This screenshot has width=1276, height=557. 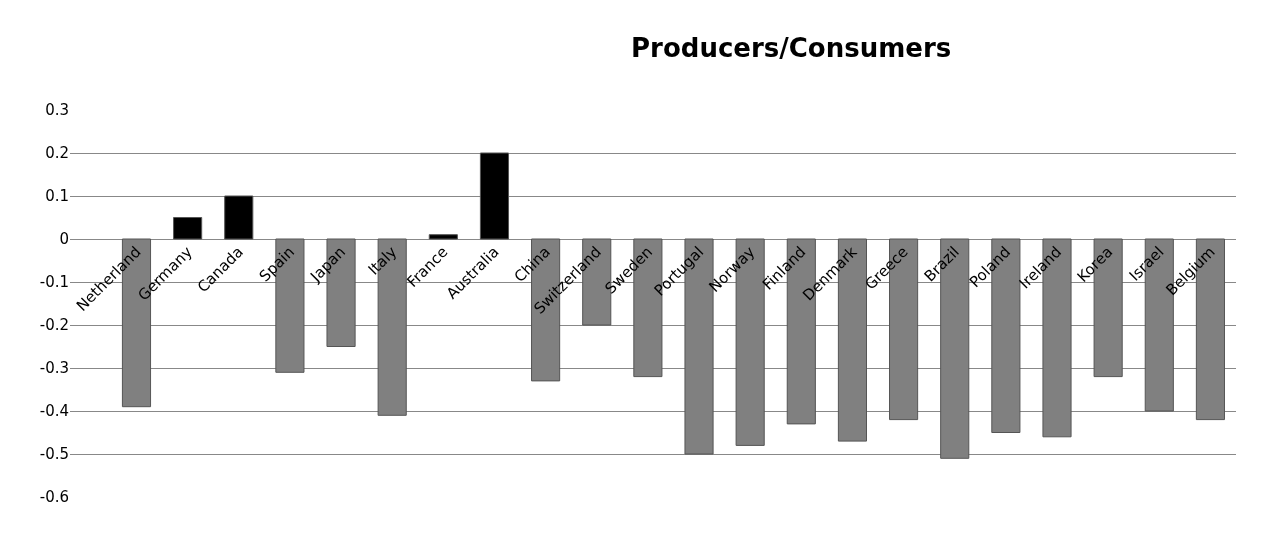 I want to click on y-tick-label: -0.1, so click(x=54, y=282).